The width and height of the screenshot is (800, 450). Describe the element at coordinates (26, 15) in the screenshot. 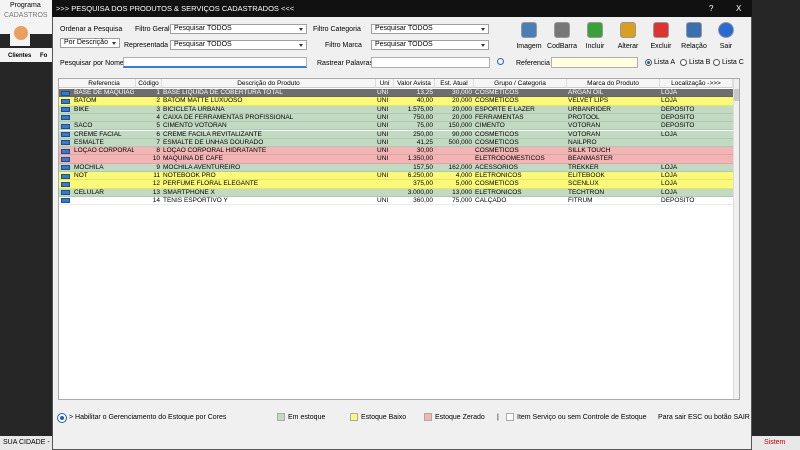

I see `app-menu: CADASTROS` at that location.